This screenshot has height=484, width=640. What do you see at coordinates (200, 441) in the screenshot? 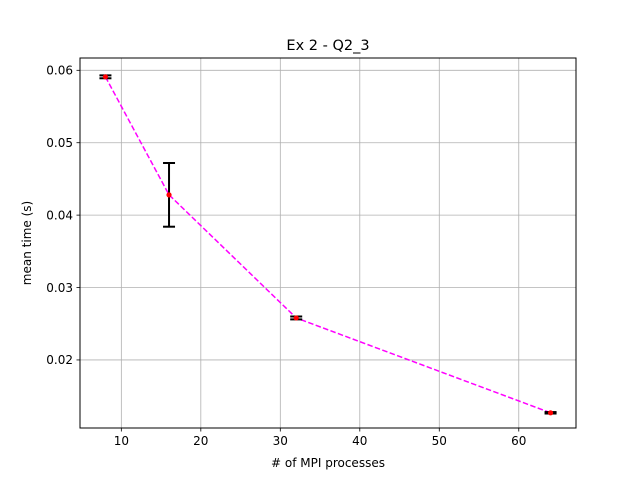
I see `x-tick-label: 20` at bounding box center [200, 441].